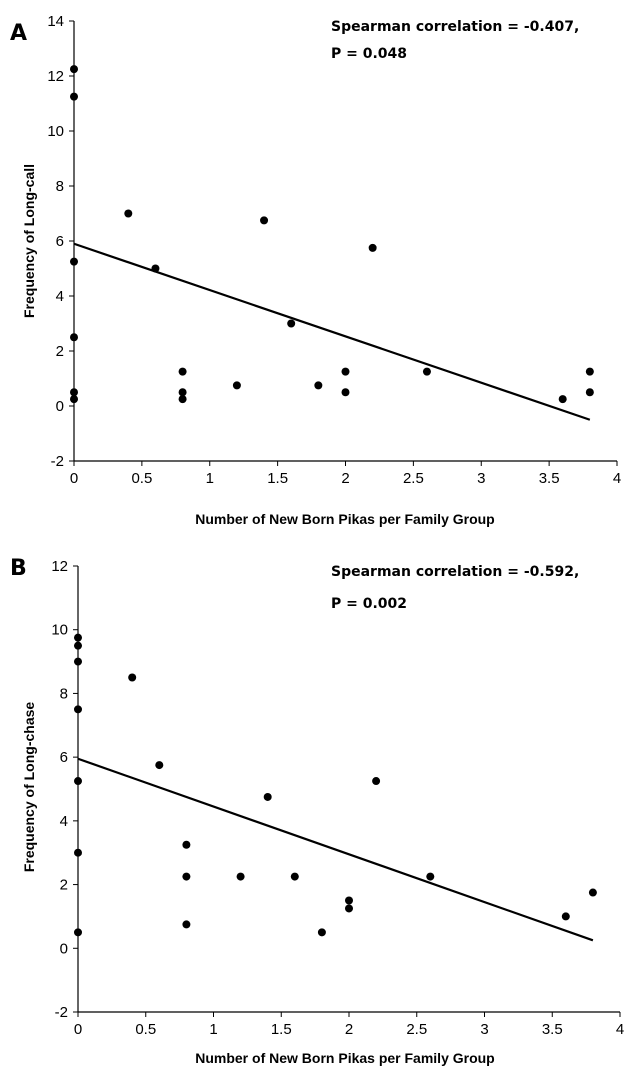 Image resolution: width=631 pixels, height=1072 pixels. What do you see at coordinates (281, 1029) in the screenshot?
I see `panel-b-x-tick-label: 1.5` at bounding box center [281, 1029].